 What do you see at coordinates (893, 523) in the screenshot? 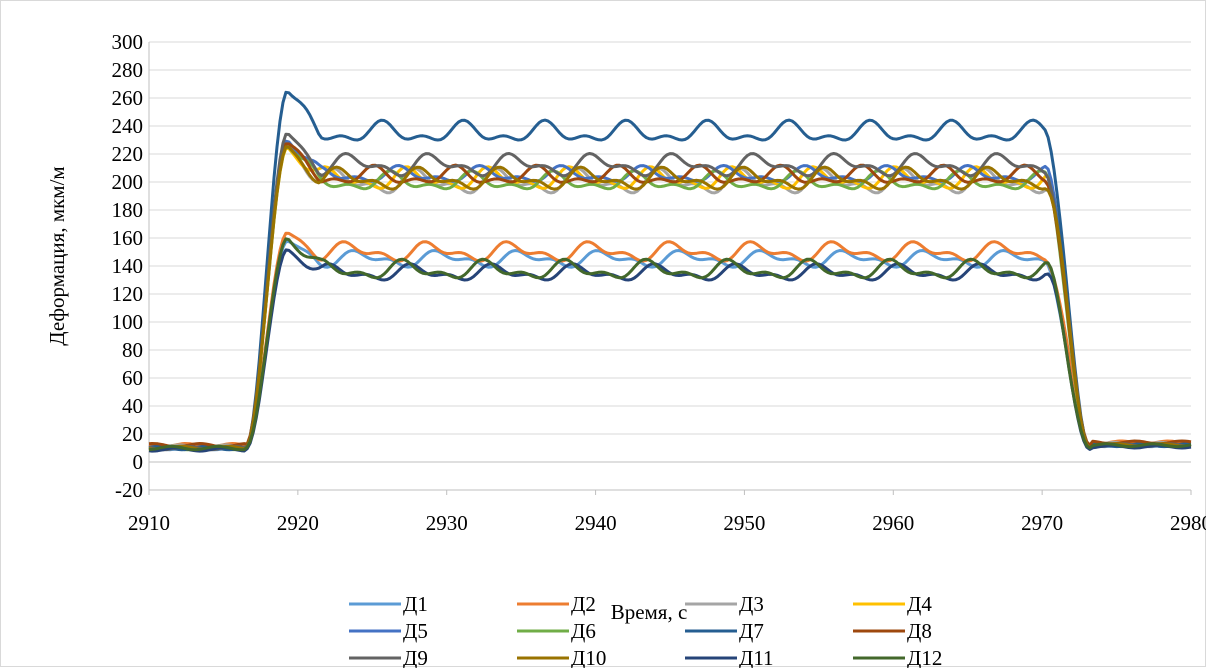
I see `x-tick-label: 2960` at bounding box center [893, 523].